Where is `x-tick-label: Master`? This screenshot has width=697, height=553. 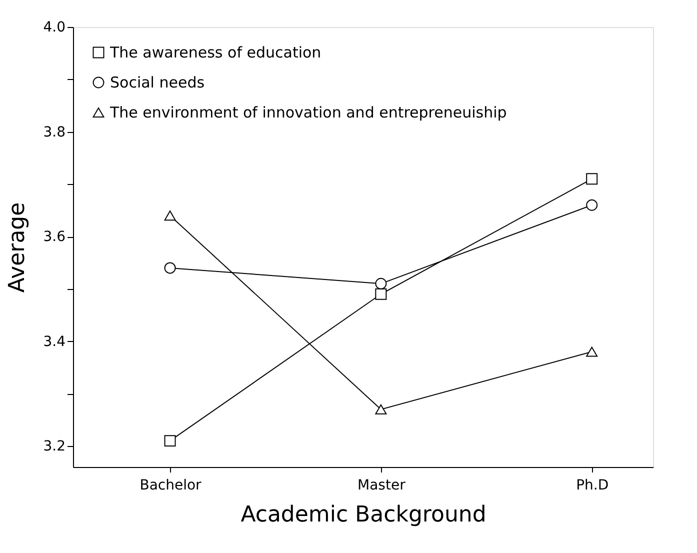 x-tick-label: Master is located at coordinates (382, 486).